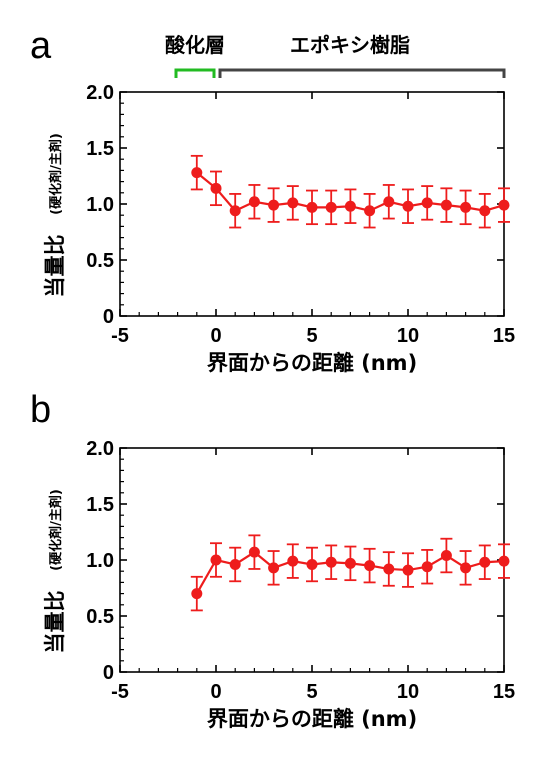  I want to click on epoxy-resin-label: エポキシ樹脂, so click(350, 45).